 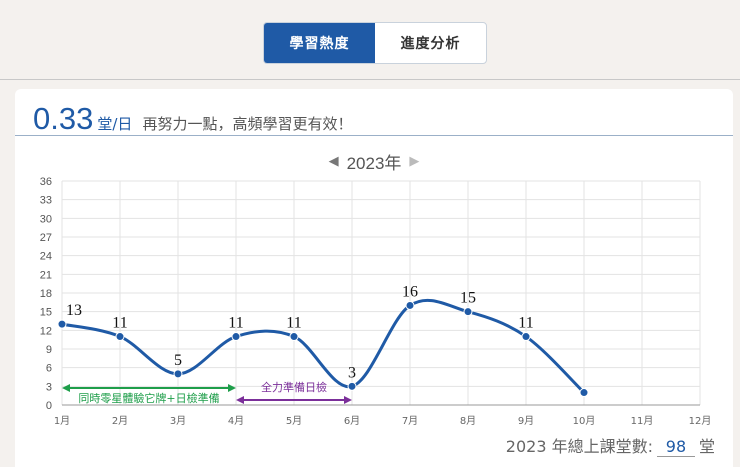 I want to click on x-tick-label: 3月, so click(x=178, y=421).